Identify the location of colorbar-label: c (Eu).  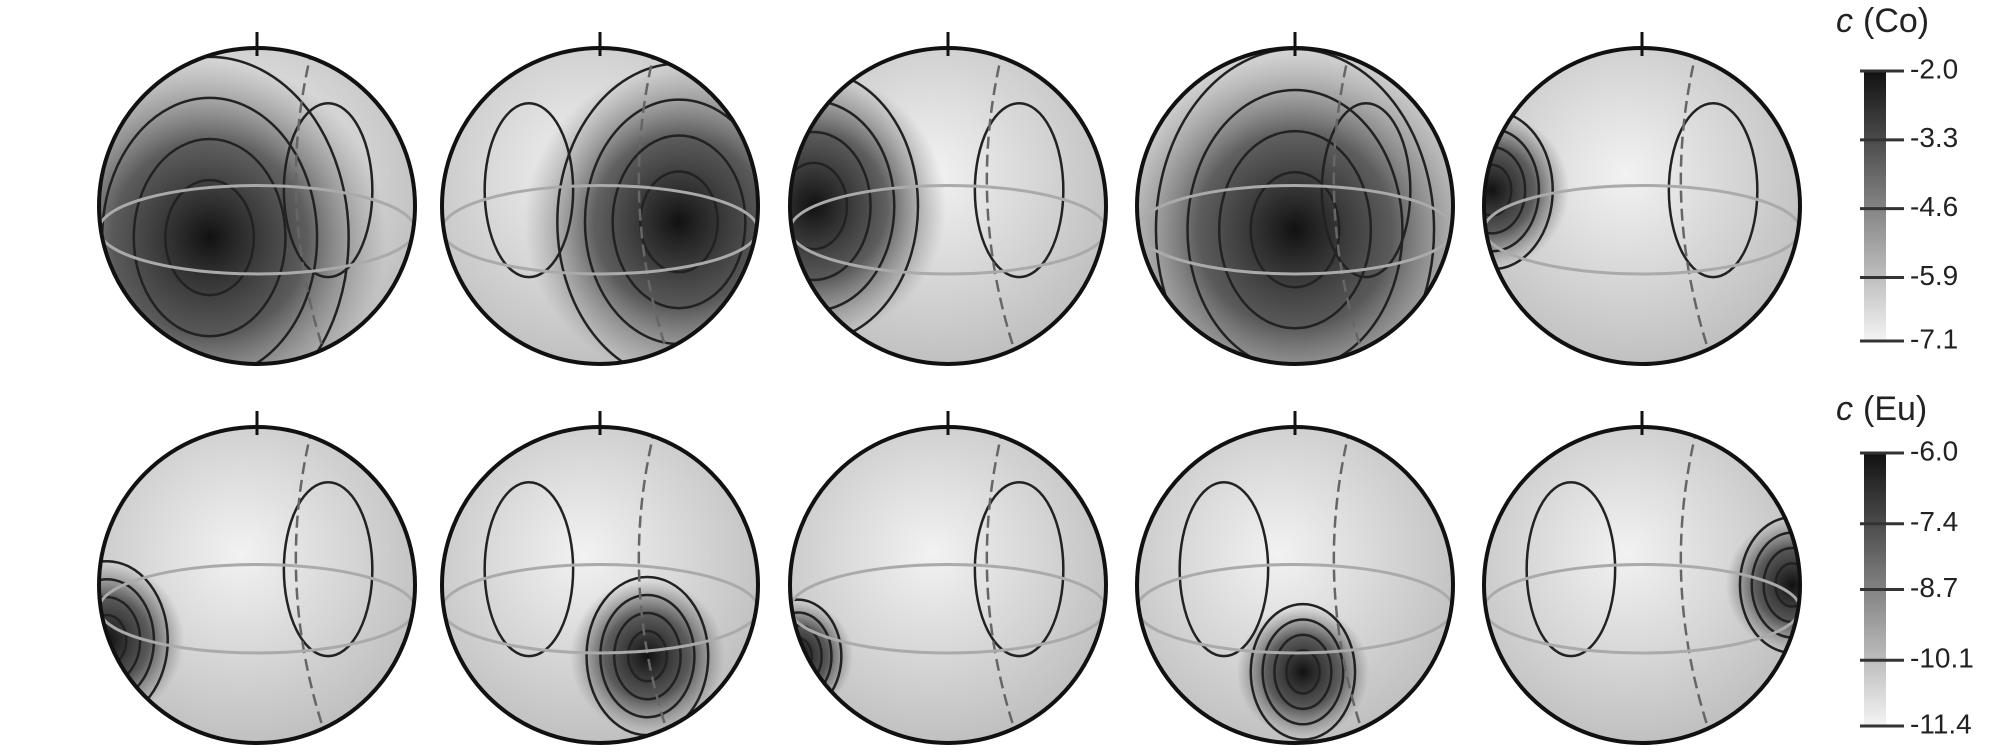
(1881, 409).